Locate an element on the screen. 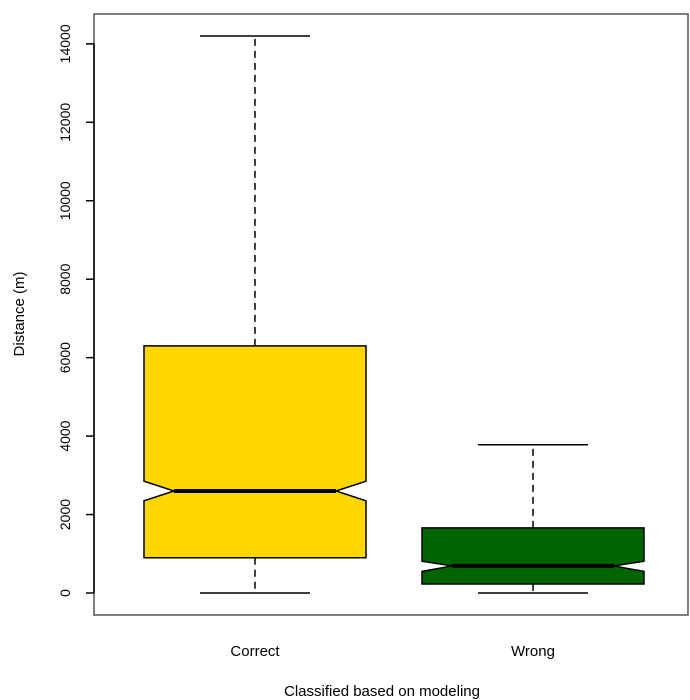 This screenshot has width=690, height=700. y-tick-label: 6000 is located at coordinates (65, 357).